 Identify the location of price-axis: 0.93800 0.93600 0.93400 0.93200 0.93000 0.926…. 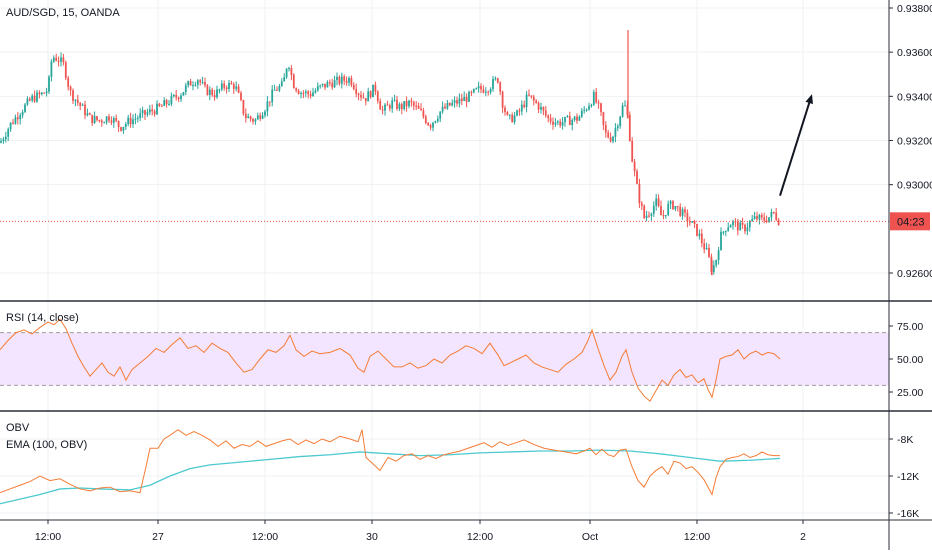
(910, 261).